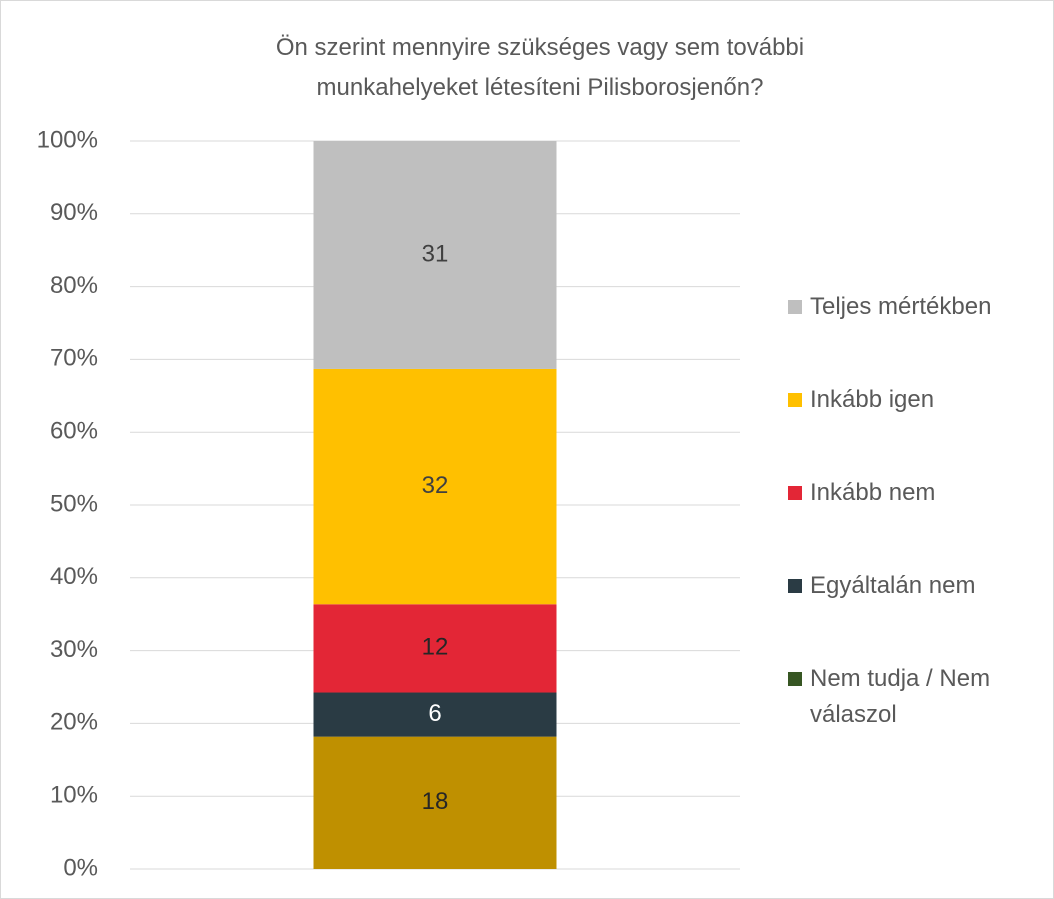 The height and width of the screenshot is (899, 1054). Describe the element at coordinates (74, 358) in the screenshot. I see `y-tick-label: 70%` at that location.